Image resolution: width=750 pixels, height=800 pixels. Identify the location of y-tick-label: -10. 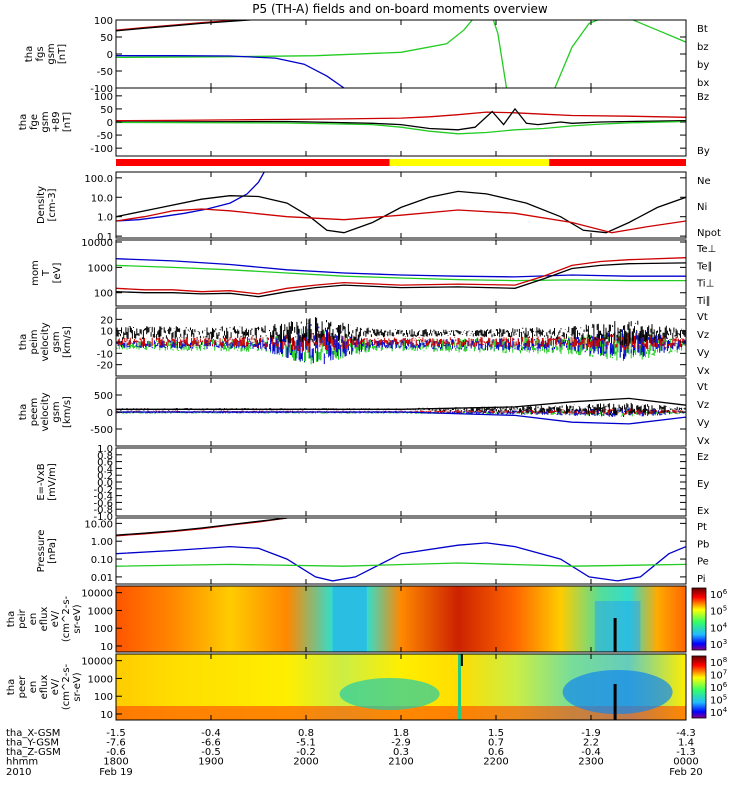
(105, 354).